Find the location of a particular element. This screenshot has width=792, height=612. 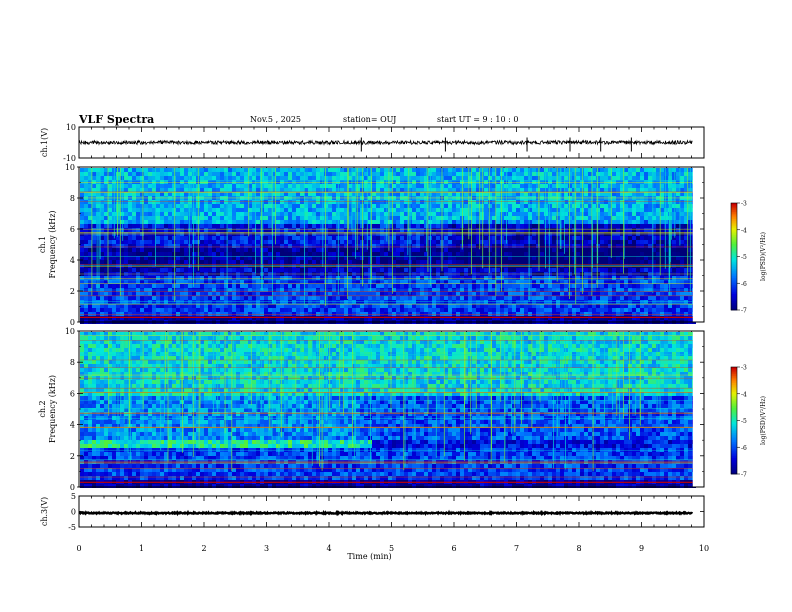

ch1-spectrogram-ytick-4: 4 is located at coordinates (72, 260).